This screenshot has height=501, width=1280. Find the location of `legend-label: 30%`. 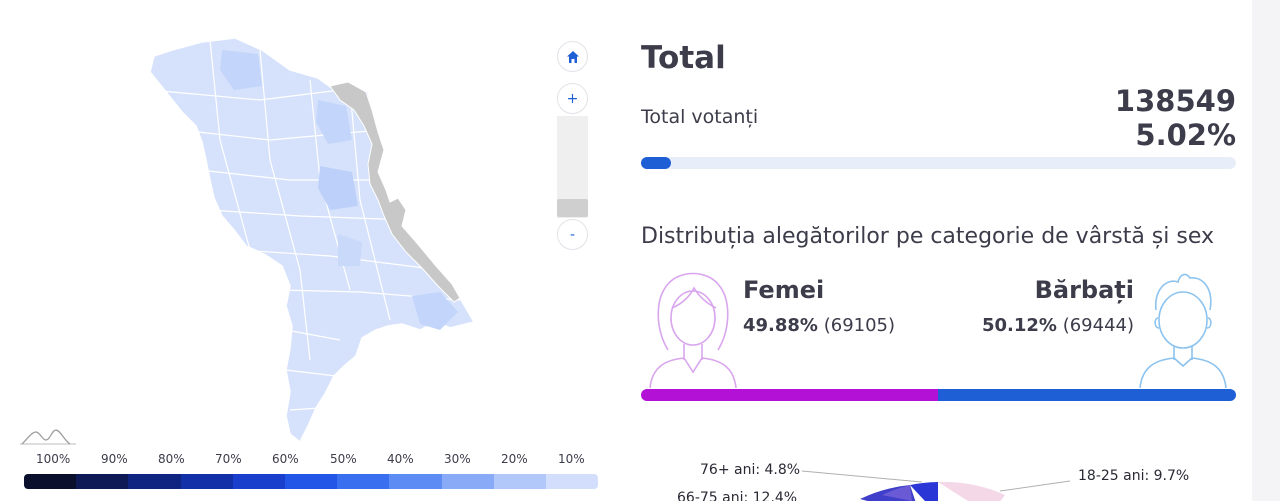

legend-label: 30% is located at coordinates (457, 459).